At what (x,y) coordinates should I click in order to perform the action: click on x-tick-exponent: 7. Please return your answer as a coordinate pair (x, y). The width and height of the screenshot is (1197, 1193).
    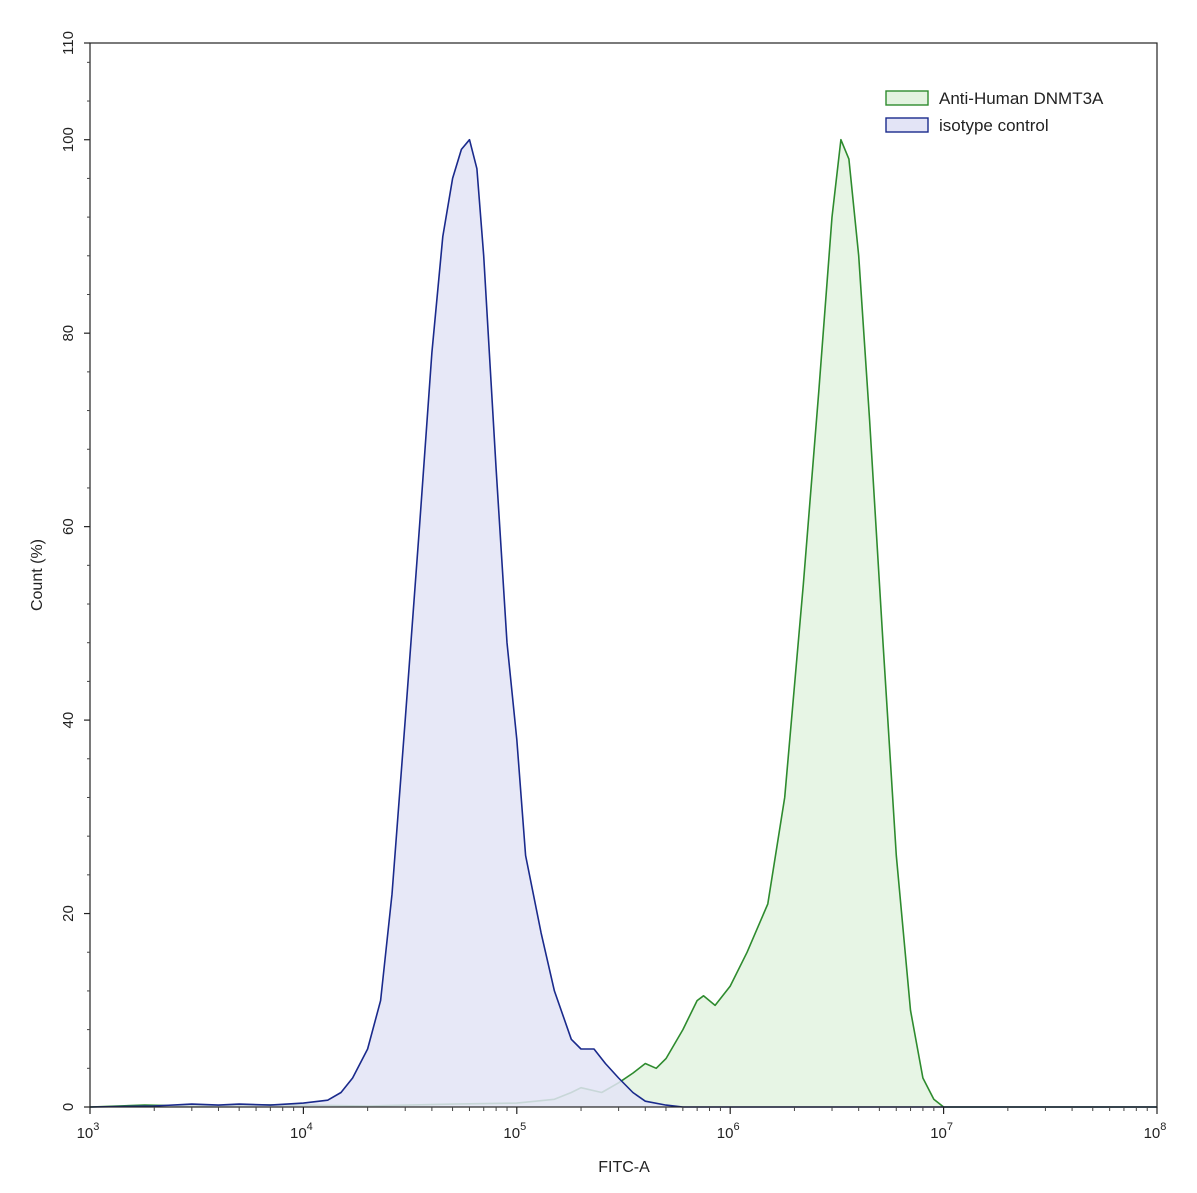
    Looking at the image, I should click on (950, 1127).